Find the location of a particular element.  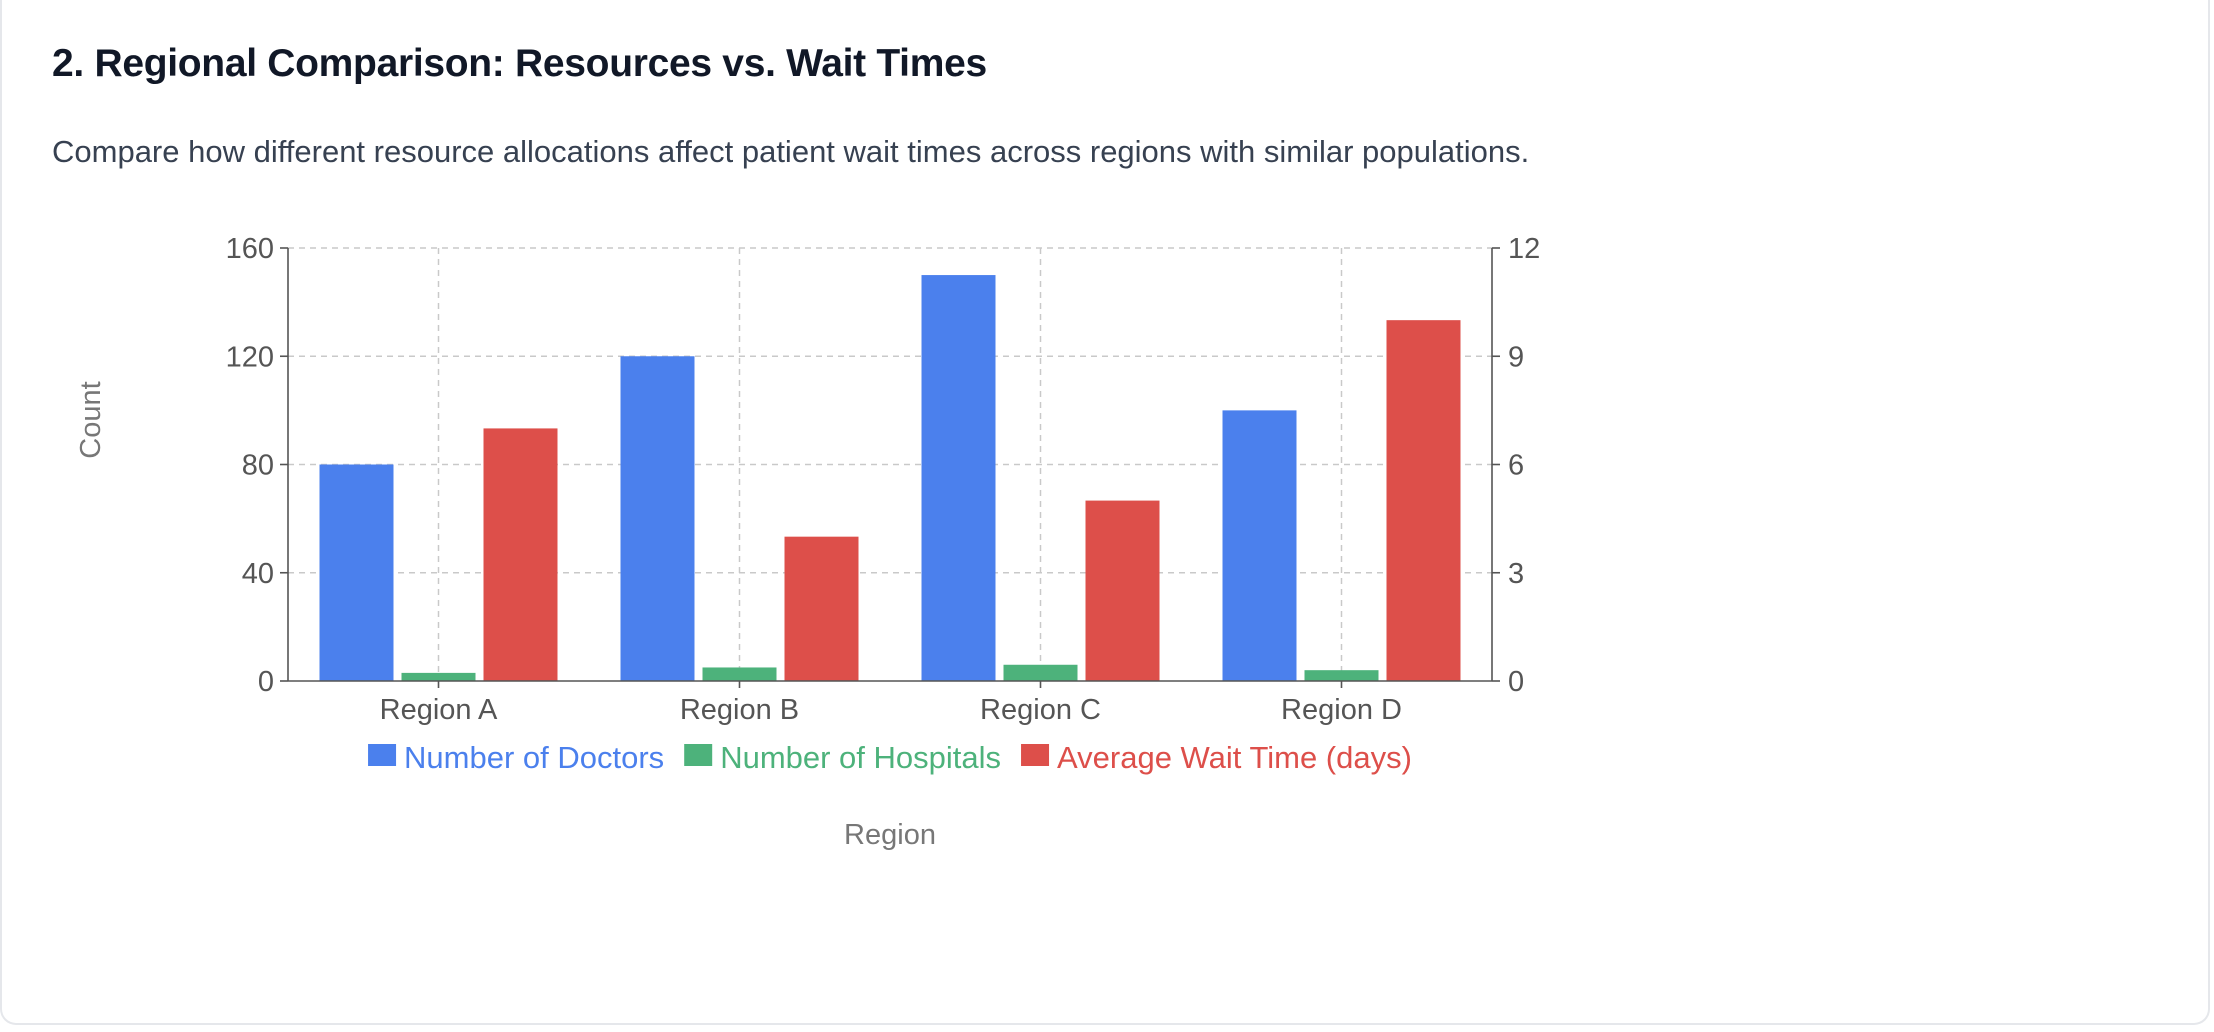

y-tick-label: 0 is located at coordinates (266, 682).